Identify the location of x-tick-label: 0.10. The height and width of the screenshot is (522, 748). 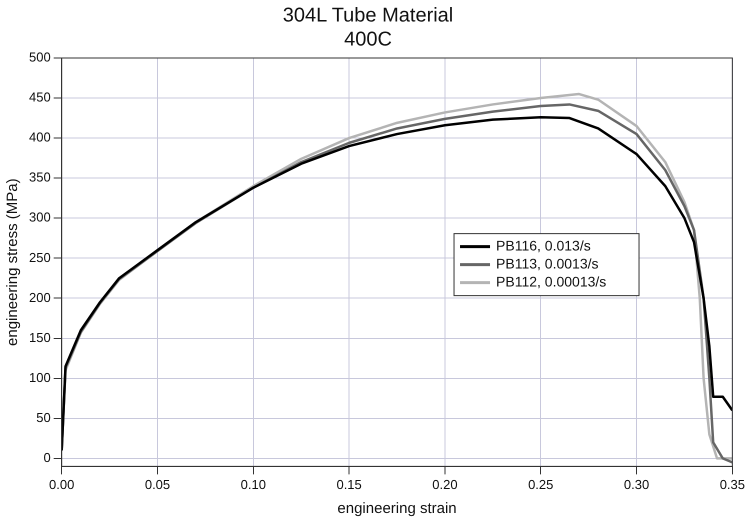
(253, 484).